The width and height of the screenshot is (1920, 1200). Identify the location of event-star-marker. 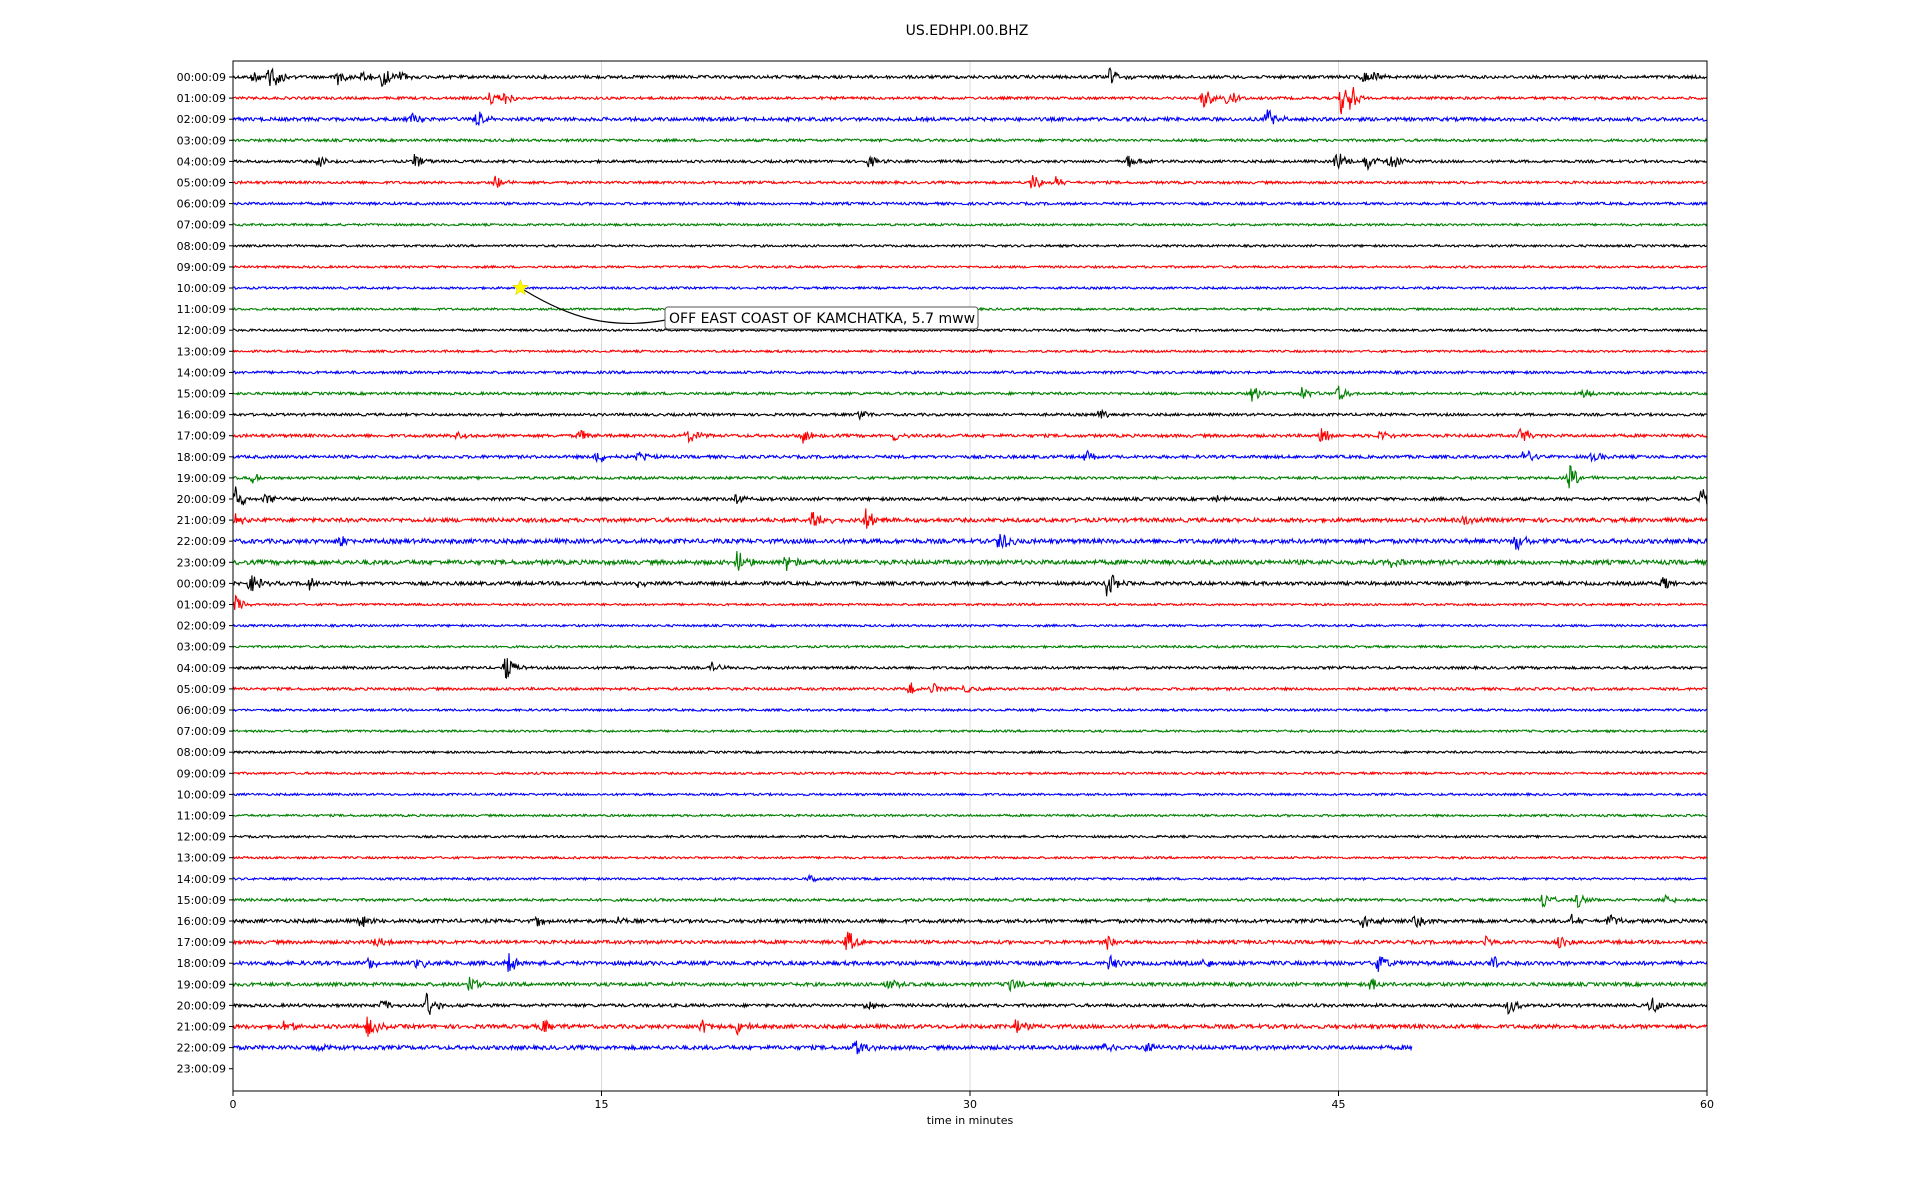
(520, 287).